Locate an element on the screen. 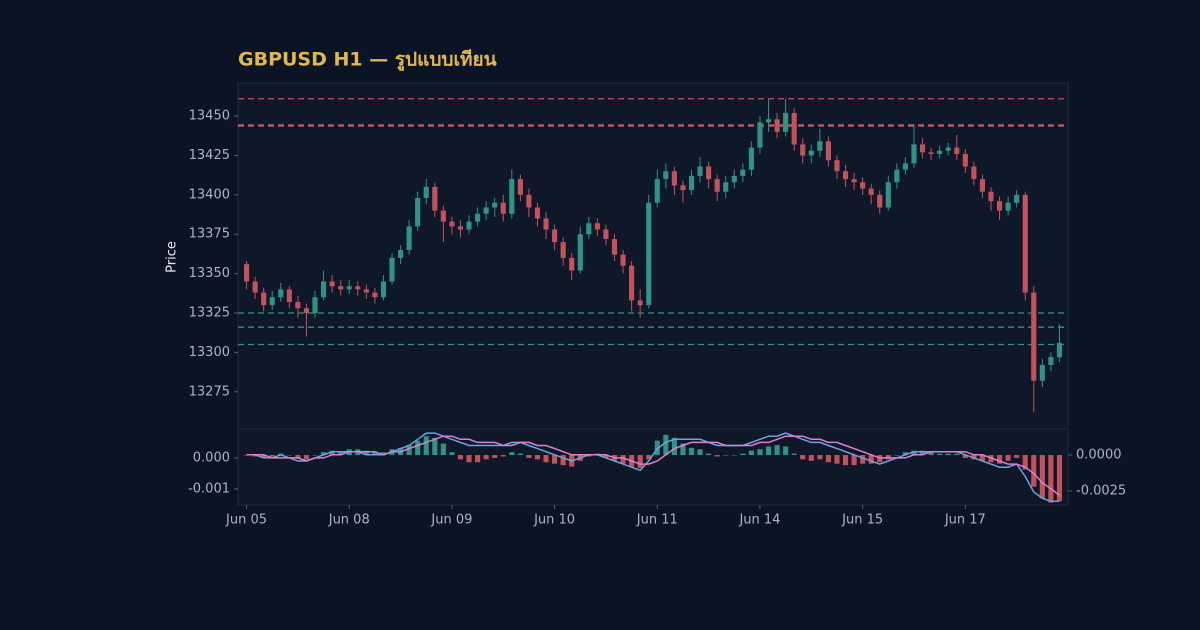  y-tick-label: 13375 is located at coordinates (209, 234).